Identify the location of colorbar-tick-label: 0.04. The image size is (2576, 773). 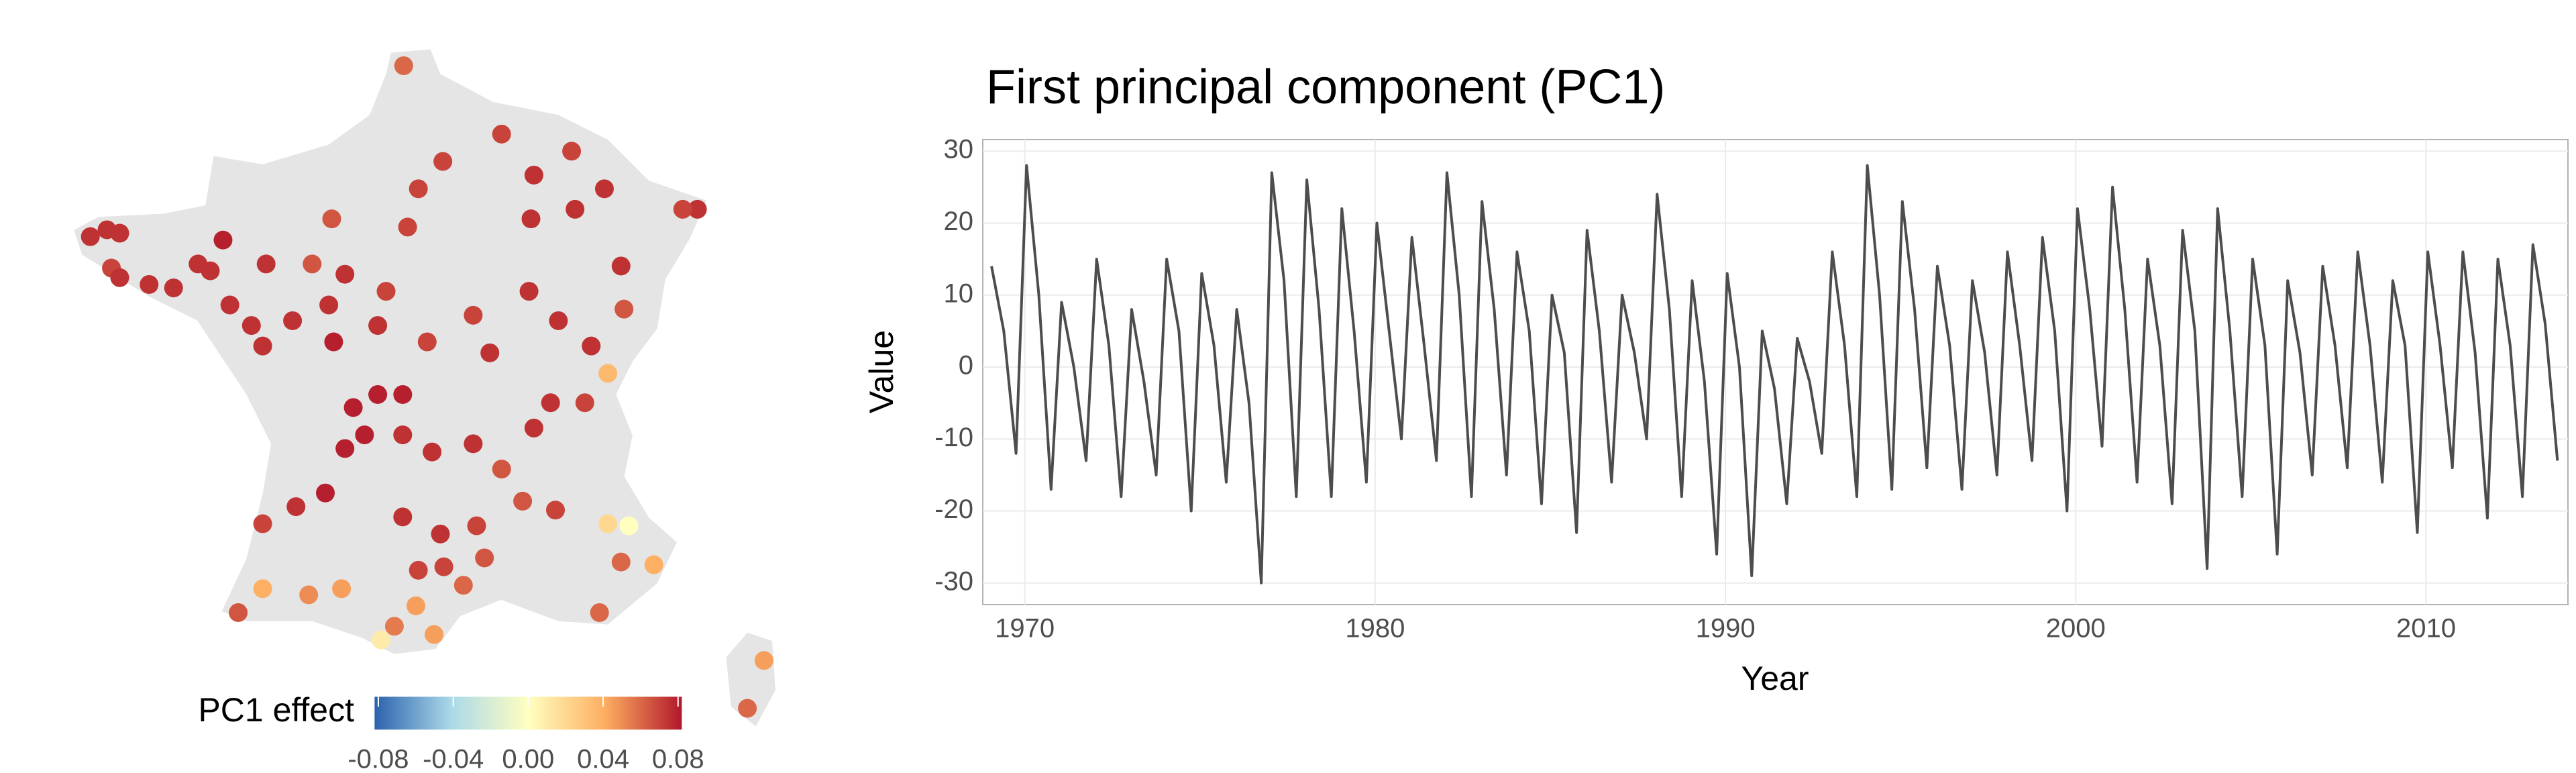
(603, 758).